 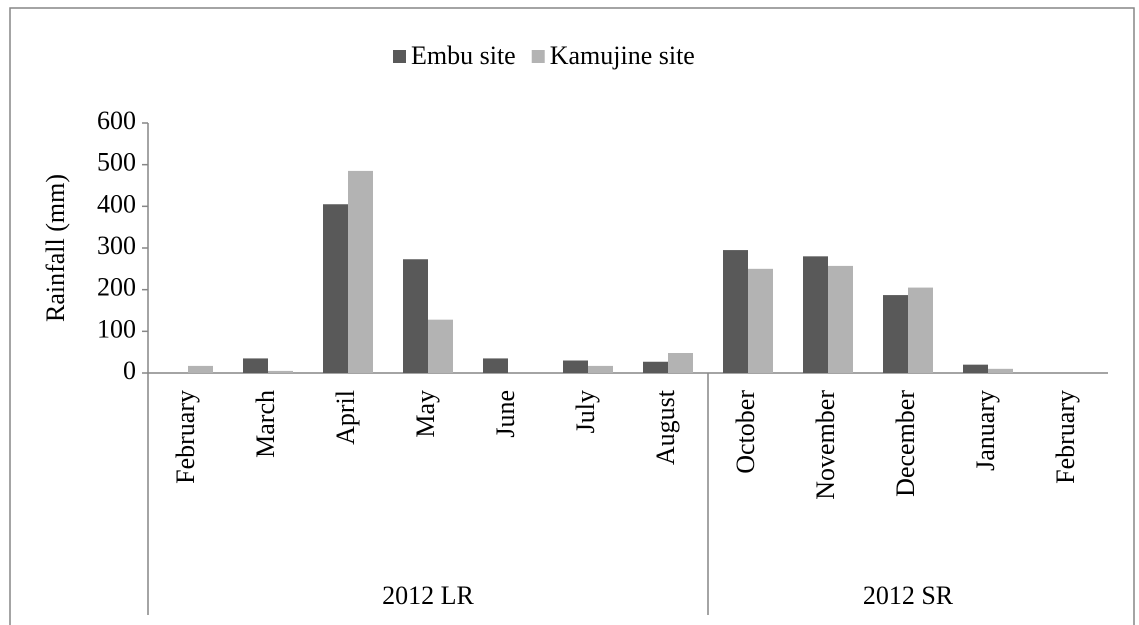 I want to click on y-tick-label: 400, so click(x=116, y=203).